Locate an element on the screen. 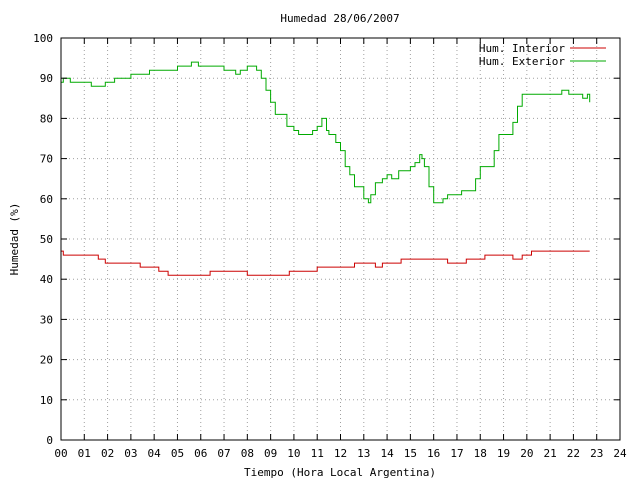 The height and width of the screenshot is (480, 640). y-tick-label: 100 is located at coordinates (43, 38).